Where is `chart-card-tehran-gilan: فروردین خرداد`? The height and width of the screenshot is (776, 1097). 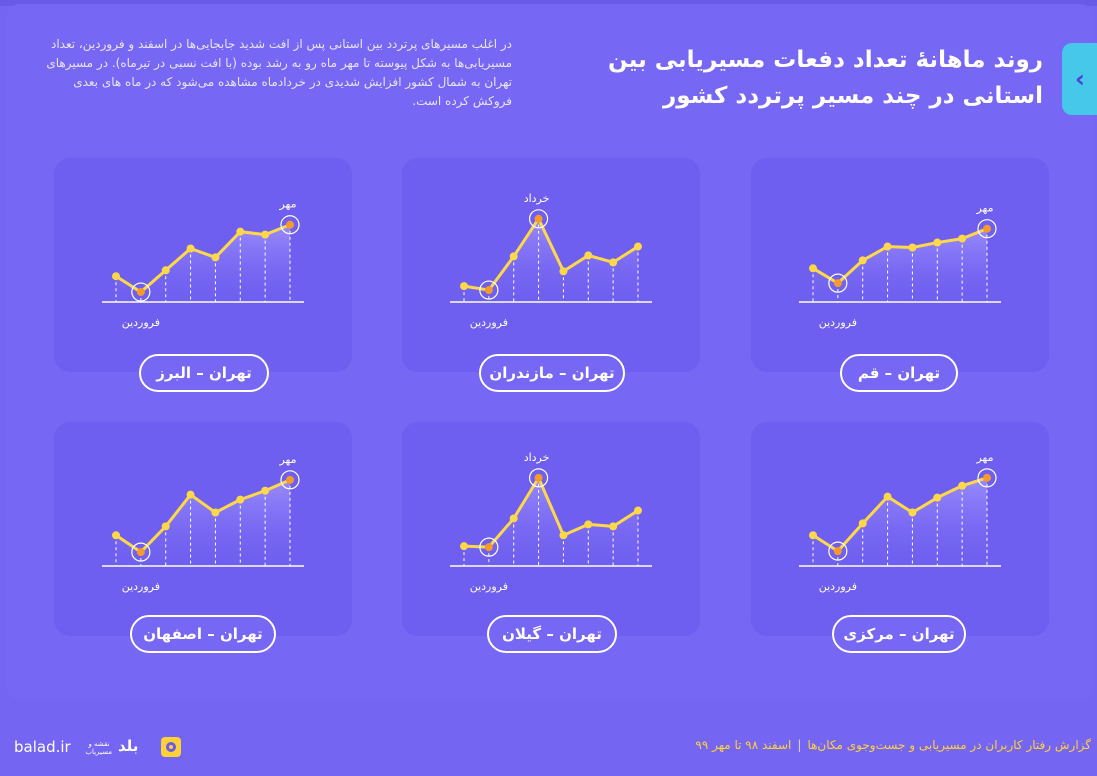
chart-card-tehran-gilan: فروردین خرداد is located at coordinates (551, 529).